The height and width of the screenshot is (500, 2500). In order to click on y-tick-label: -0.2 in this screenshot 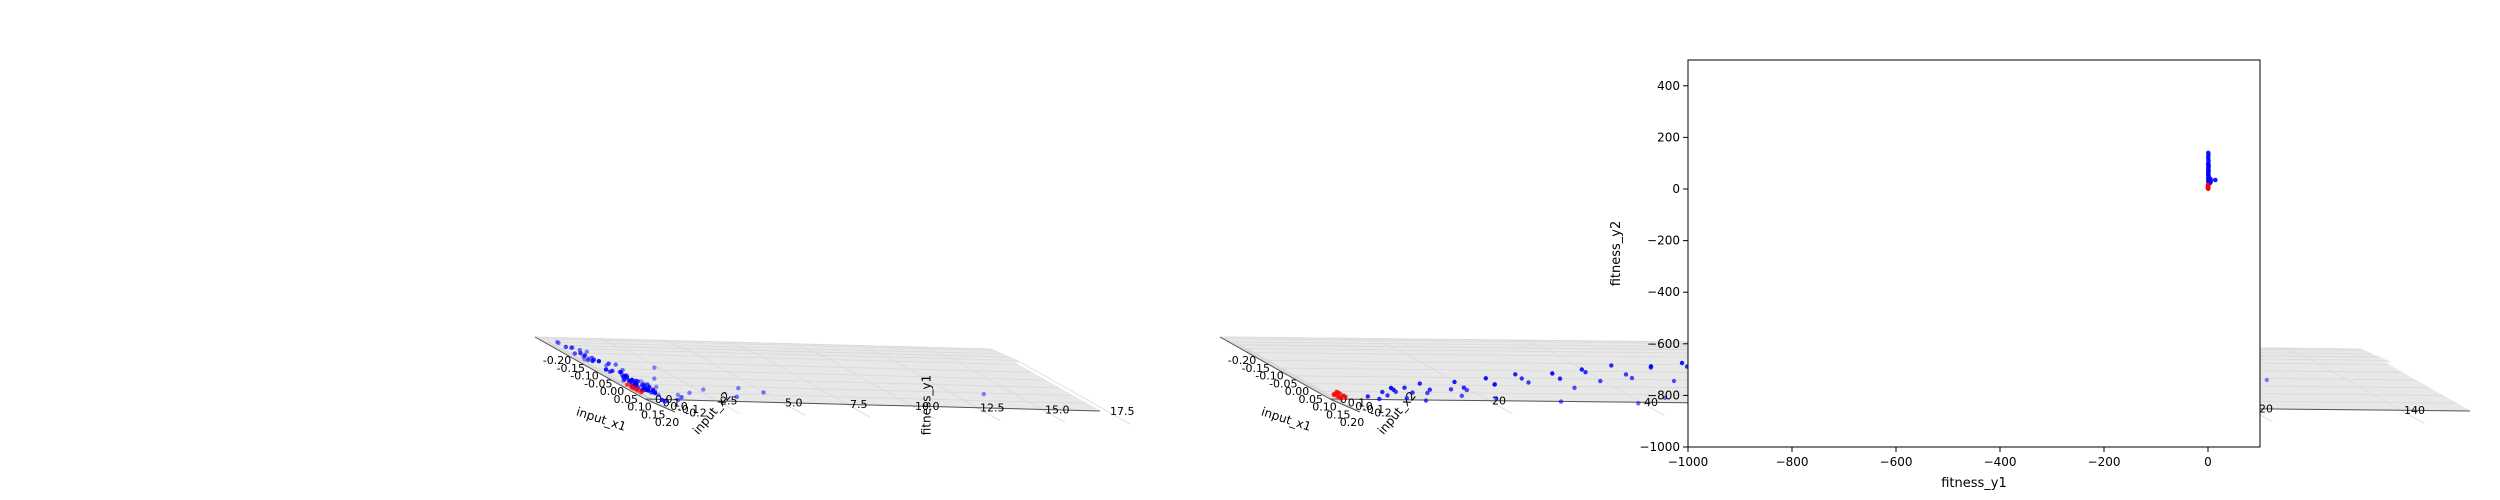, I will do `click(695, 412)`.